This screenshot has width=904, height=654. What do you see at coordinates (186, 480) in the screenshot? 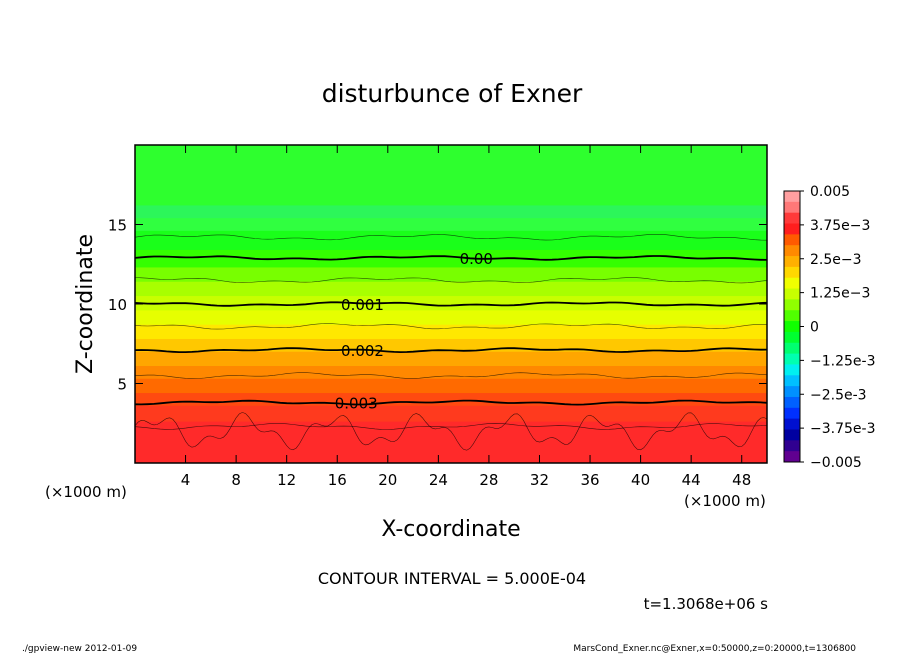
I see `x-tick-label: 4` at bounding box center [186, 480].